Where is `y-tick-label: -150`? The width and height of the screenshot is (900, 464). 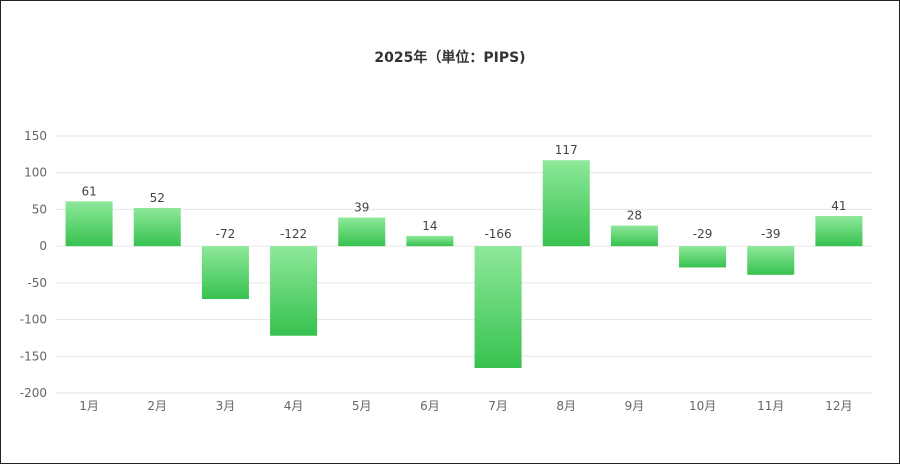
y-tick-label: -150 is located at coordinates (33, 356).